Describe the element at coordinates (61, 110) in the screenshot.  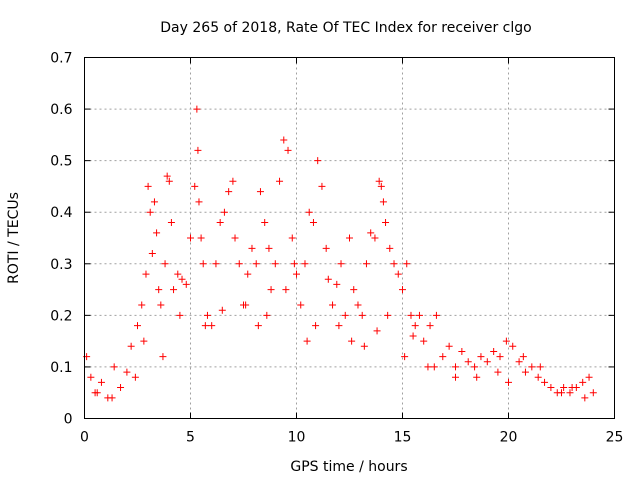
I see `y-tick-label-6: 0.6` at that location.